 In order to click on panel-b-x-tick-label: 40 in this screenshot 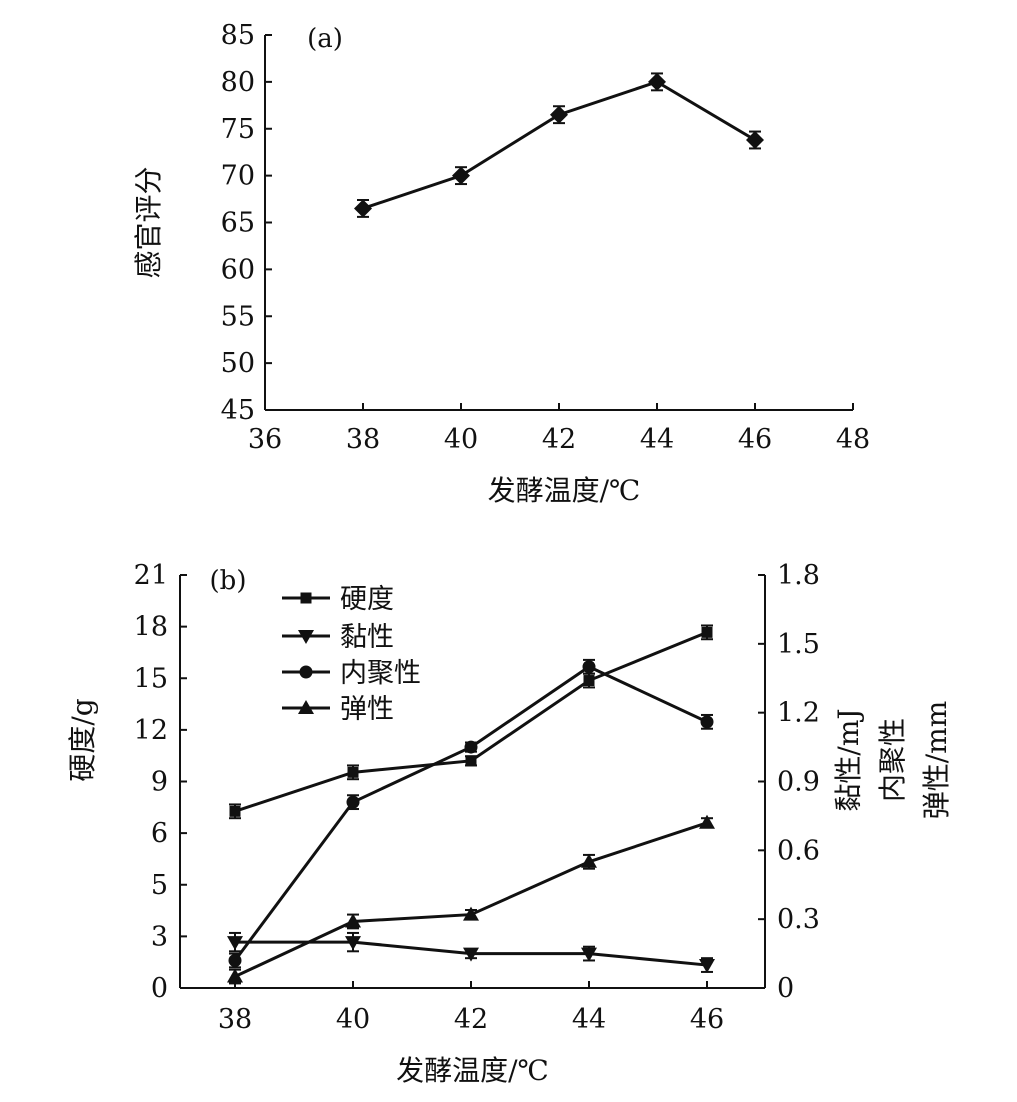, I will do `click(353, 1019)`.